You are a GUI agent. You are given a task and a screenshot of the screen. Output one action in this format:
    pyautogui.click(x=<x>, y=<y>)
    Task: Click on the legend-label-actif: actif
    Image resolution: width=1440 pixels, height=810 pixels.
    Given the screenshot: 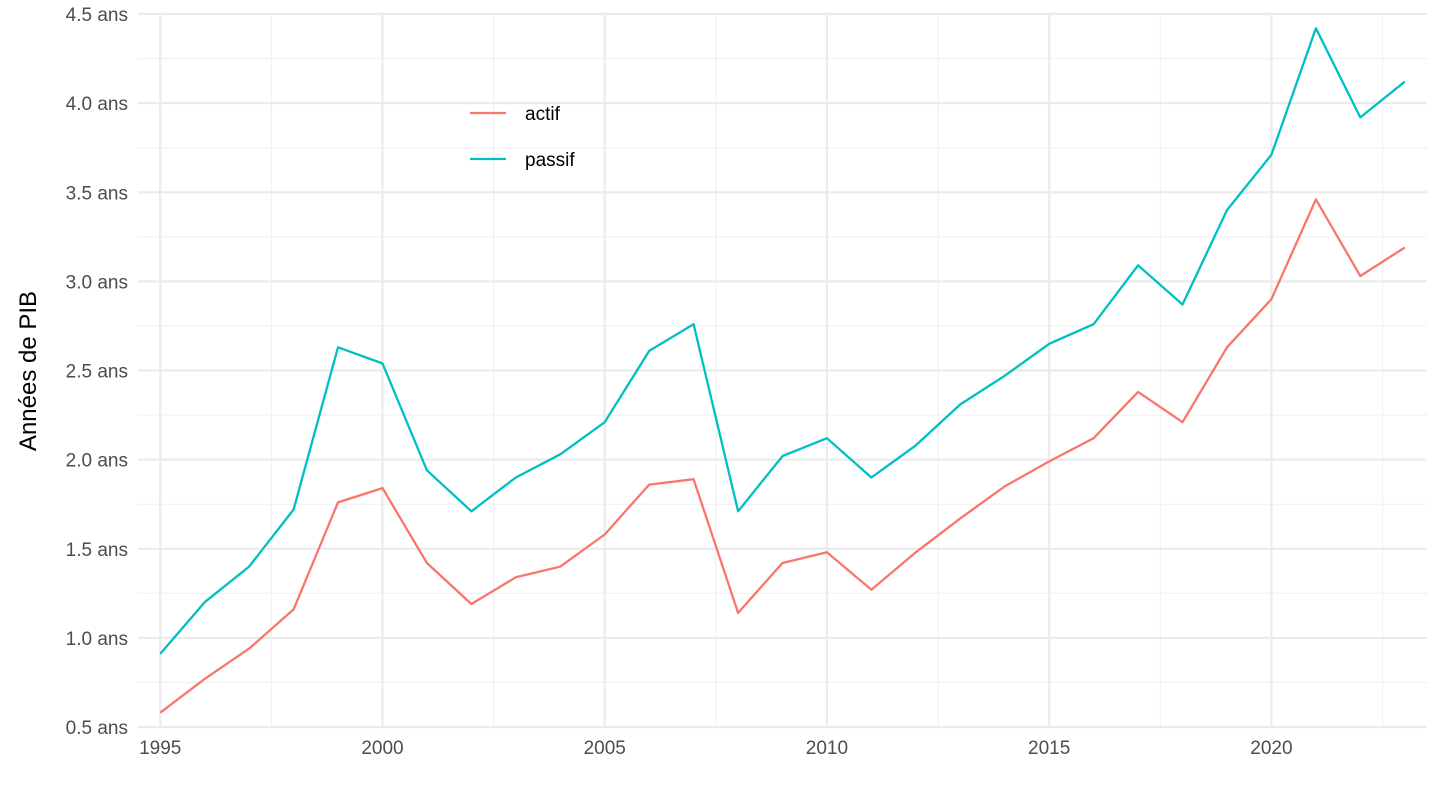 What is the action you would take?
    pyautogui.click(x=543, y=114)
    